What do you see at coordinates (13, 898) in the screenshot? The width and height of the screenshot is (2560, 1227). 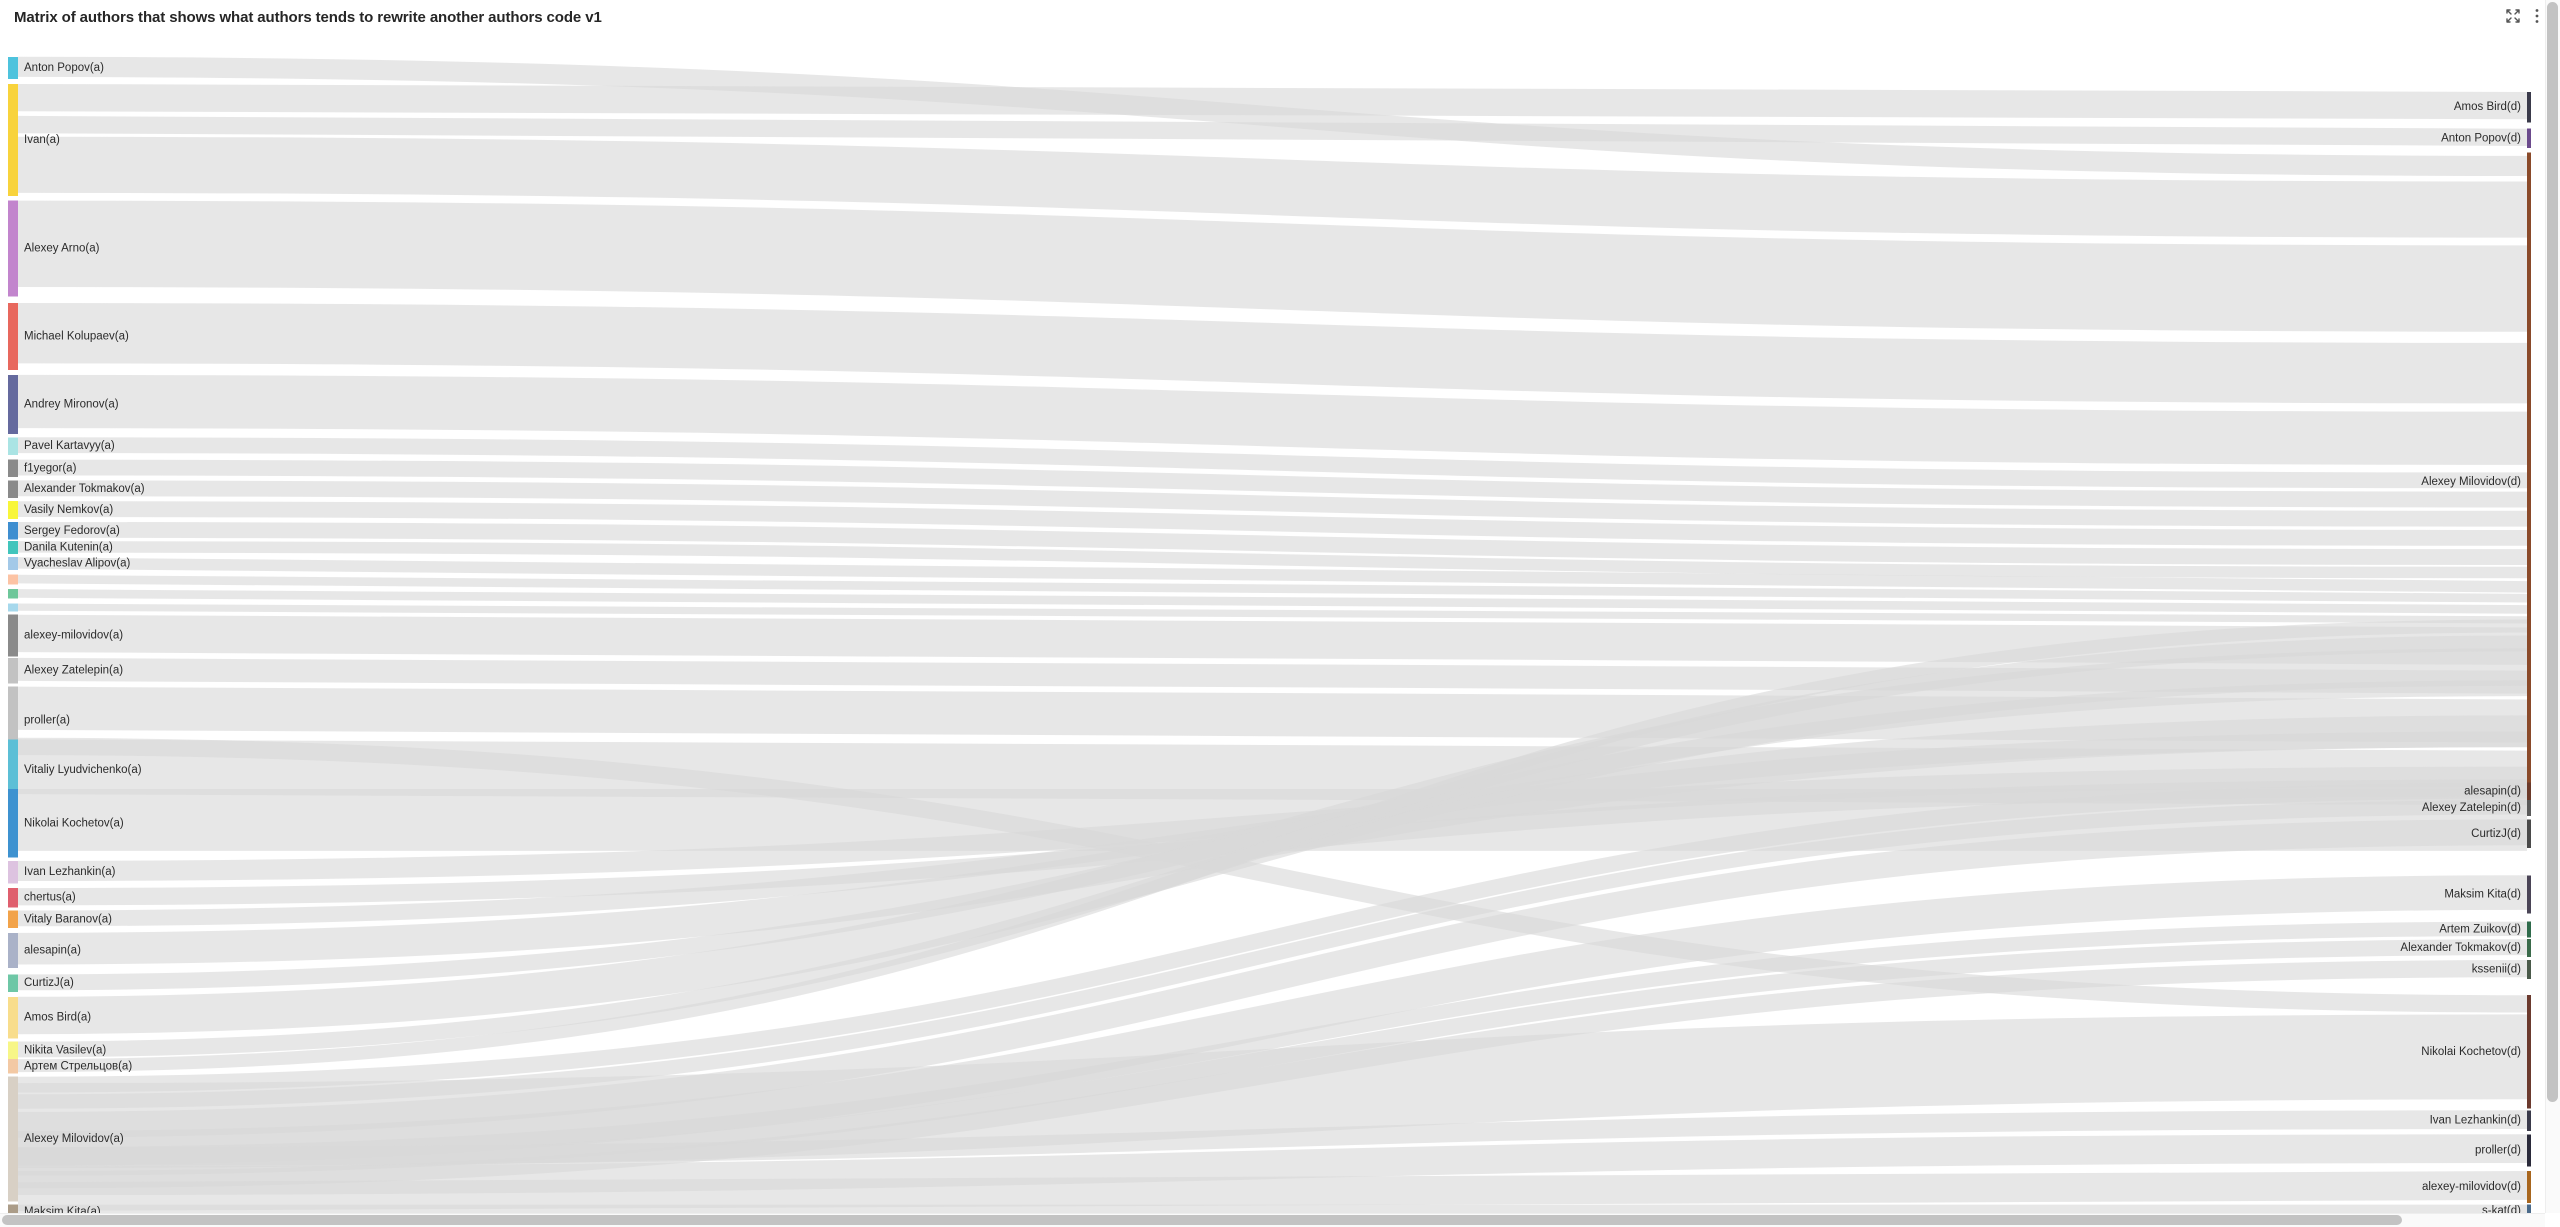 I see `sankey-node-chertus-a` at bounding box center [13, 898].